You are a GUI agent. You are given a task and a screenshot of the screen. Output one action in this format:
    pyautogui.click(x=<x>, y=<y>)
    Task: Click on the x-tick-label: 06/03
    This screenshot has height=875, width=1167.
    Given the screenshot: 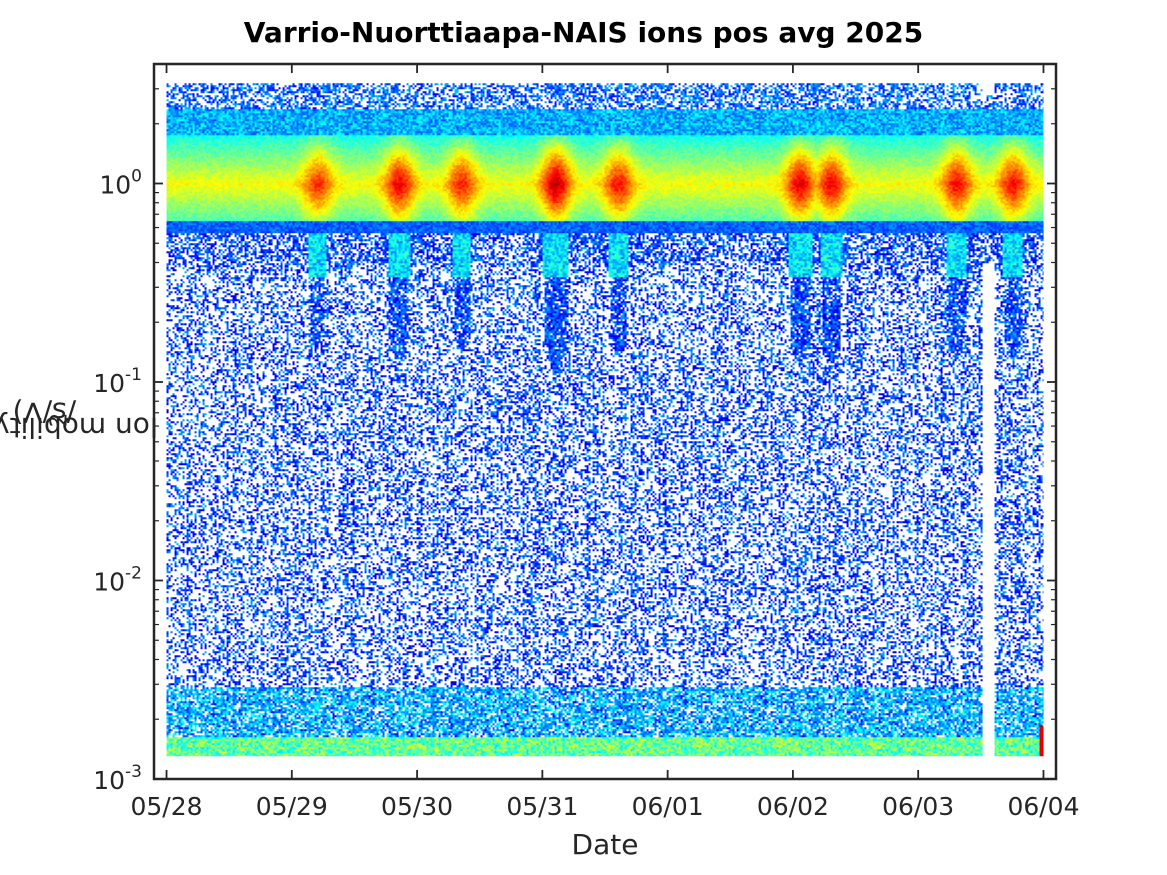 What is the action you would take?
    pyautogui.click(x=918, y=806)
    